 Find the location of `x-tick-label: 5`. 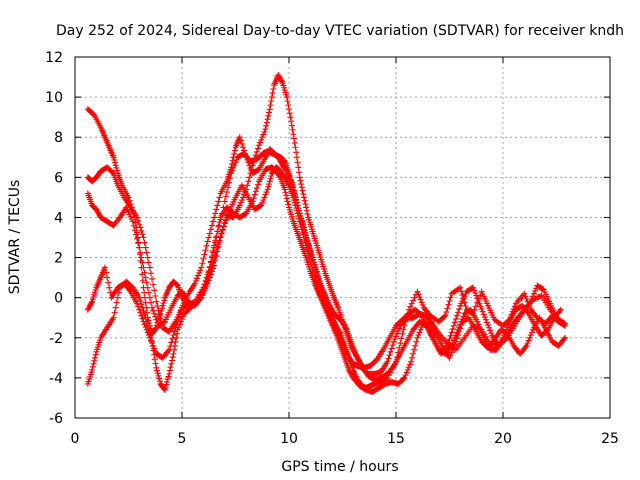

x-tick-label: 5 is located at coordinates (182, 439).